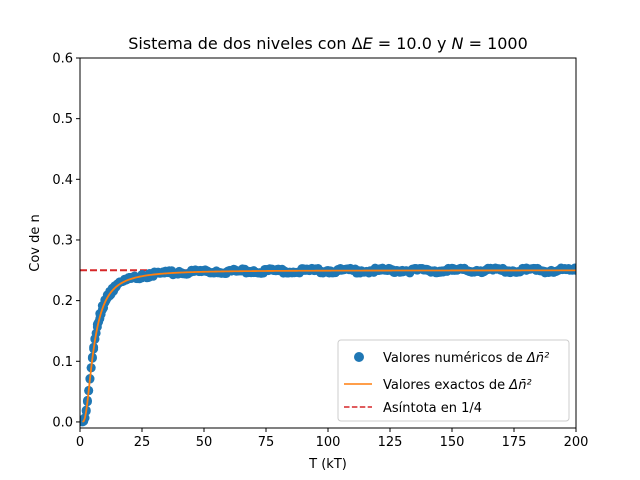 Image resolution: width=640 pixels, height=480 pixels. Describe the element at coordinates (266, 442) in the screenshot. I see `x-tick-label: 75` at that location.